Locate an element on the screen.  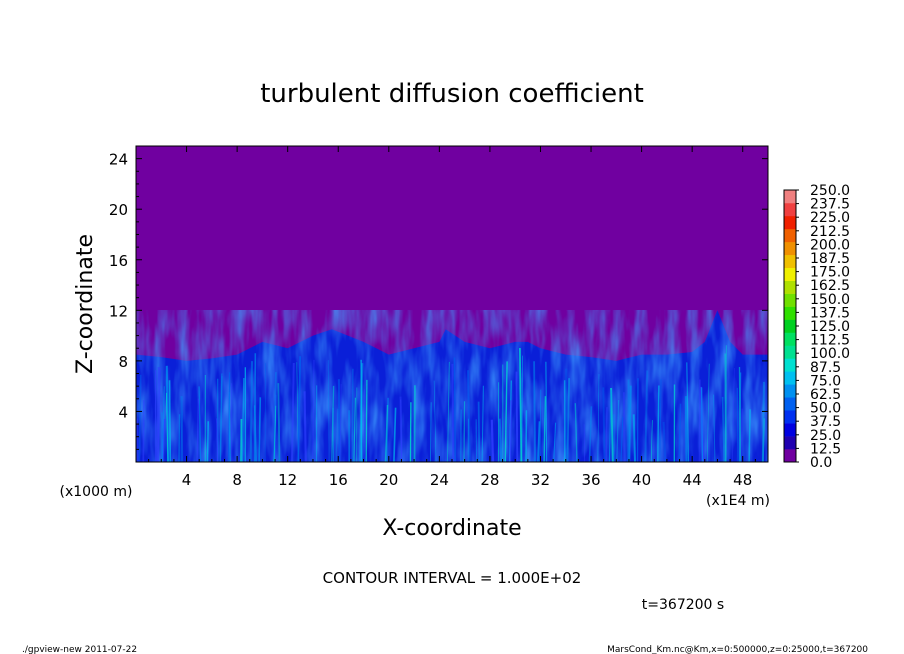
y-tick-label: 4 is located at coordinates (123, 412).